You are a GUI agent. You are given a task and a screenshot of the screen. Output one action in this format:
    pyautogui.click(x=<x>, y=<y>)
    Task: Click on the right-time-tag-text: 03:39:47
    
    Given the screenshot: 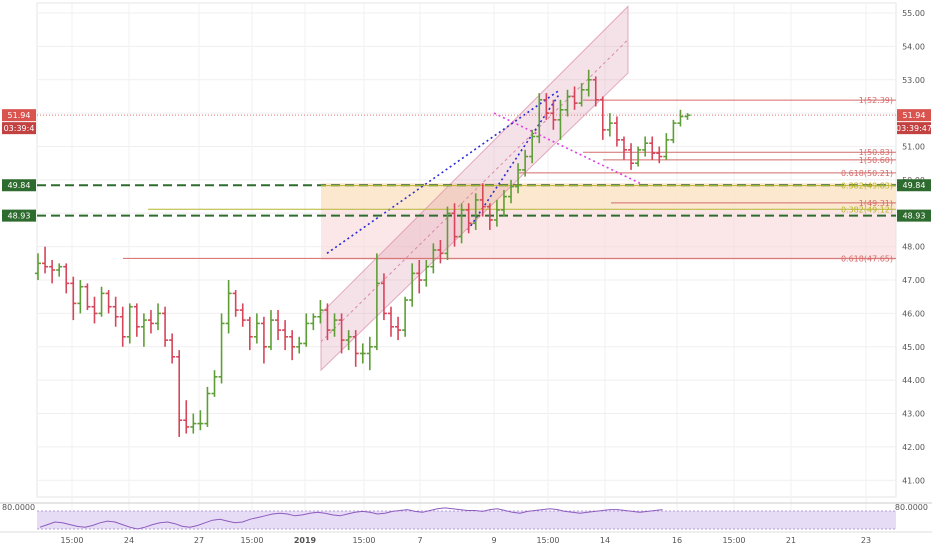 What is the action you would take?
    pyautogui.click(x=914, y=128)
    